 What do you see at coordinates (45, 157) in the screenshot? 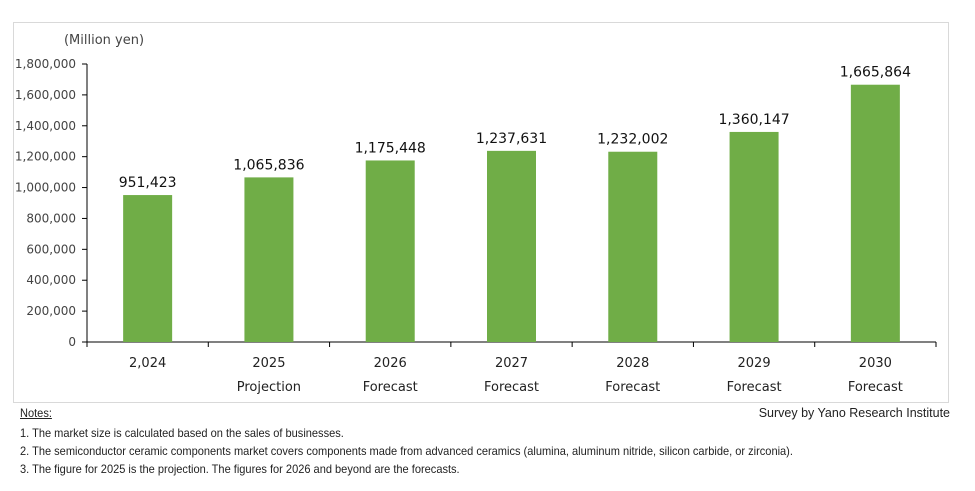
I see `y-tick-label: 1,200,000` at bounding box center [45, 157].